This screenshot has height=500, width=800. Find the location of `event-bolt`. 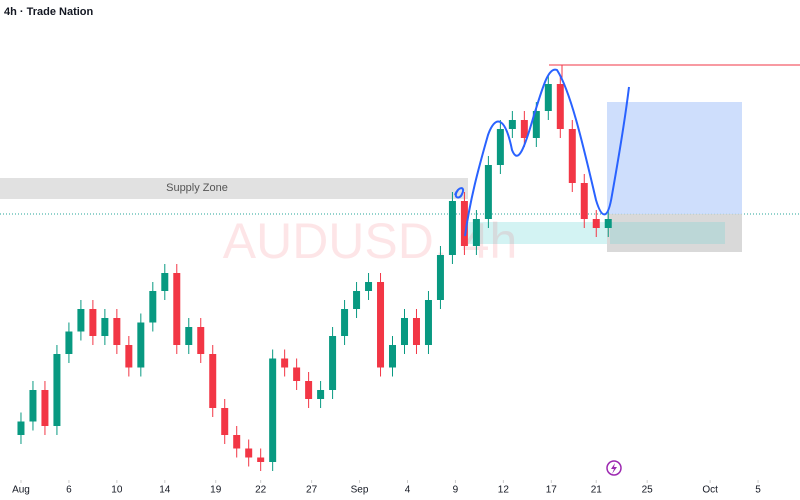

event-bolt is located at coordinates (614, 468).